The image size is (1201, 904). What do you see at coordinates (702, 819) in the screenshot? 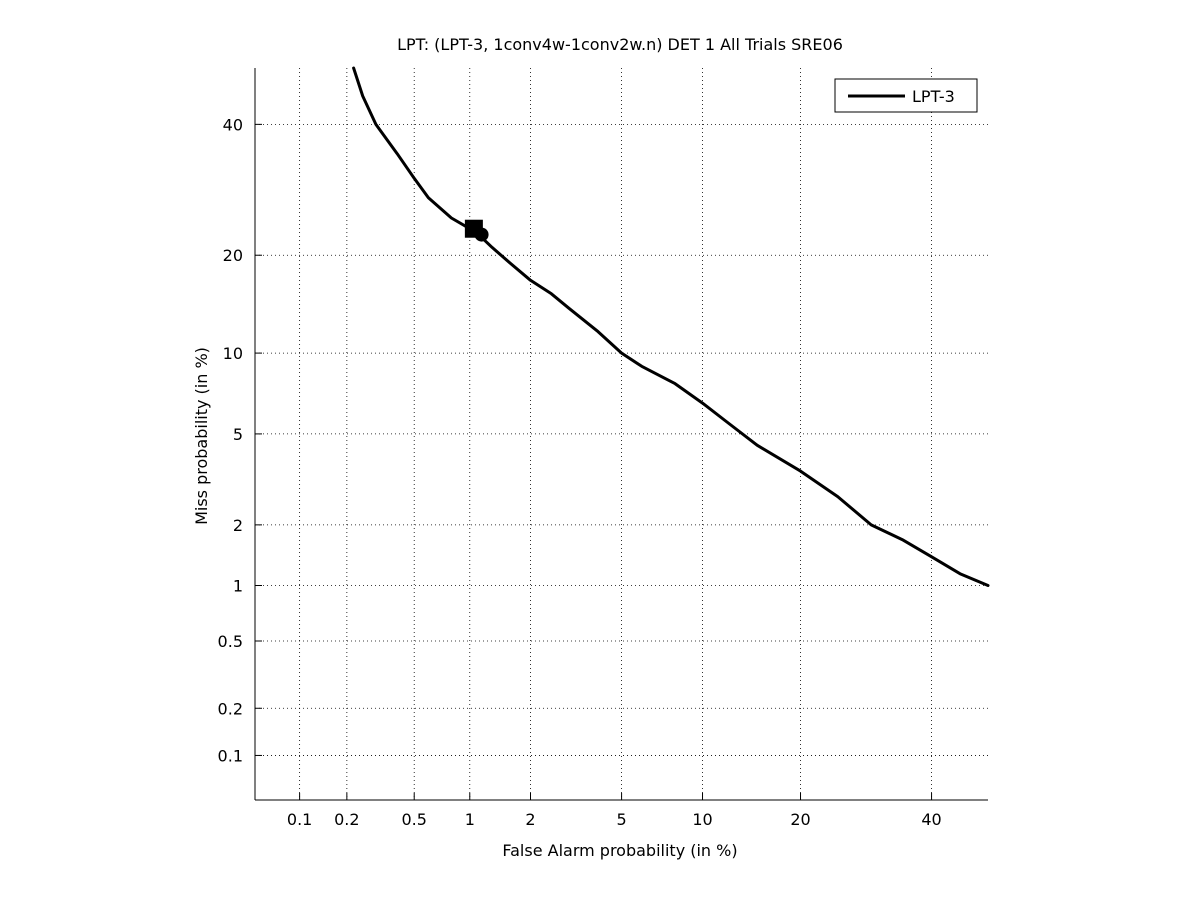
I see `x-tick-label: 10` at bounding box center [702, 819].